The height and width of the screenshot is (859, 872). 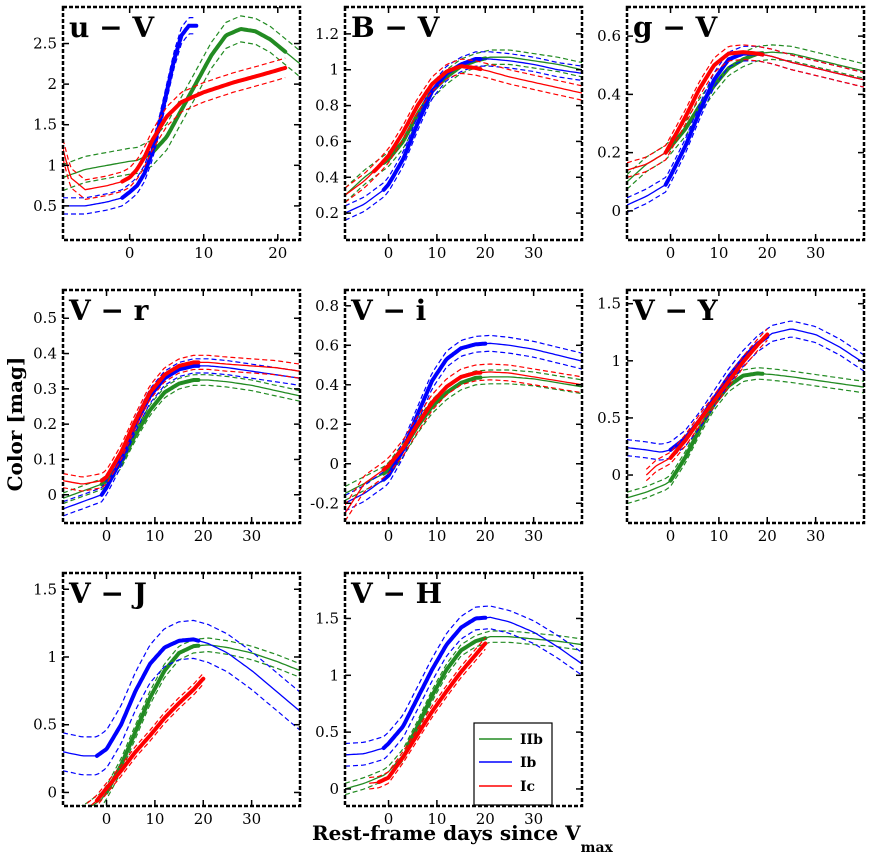 I want to click on panel-v-j-frame, so click(x=181, y=689).